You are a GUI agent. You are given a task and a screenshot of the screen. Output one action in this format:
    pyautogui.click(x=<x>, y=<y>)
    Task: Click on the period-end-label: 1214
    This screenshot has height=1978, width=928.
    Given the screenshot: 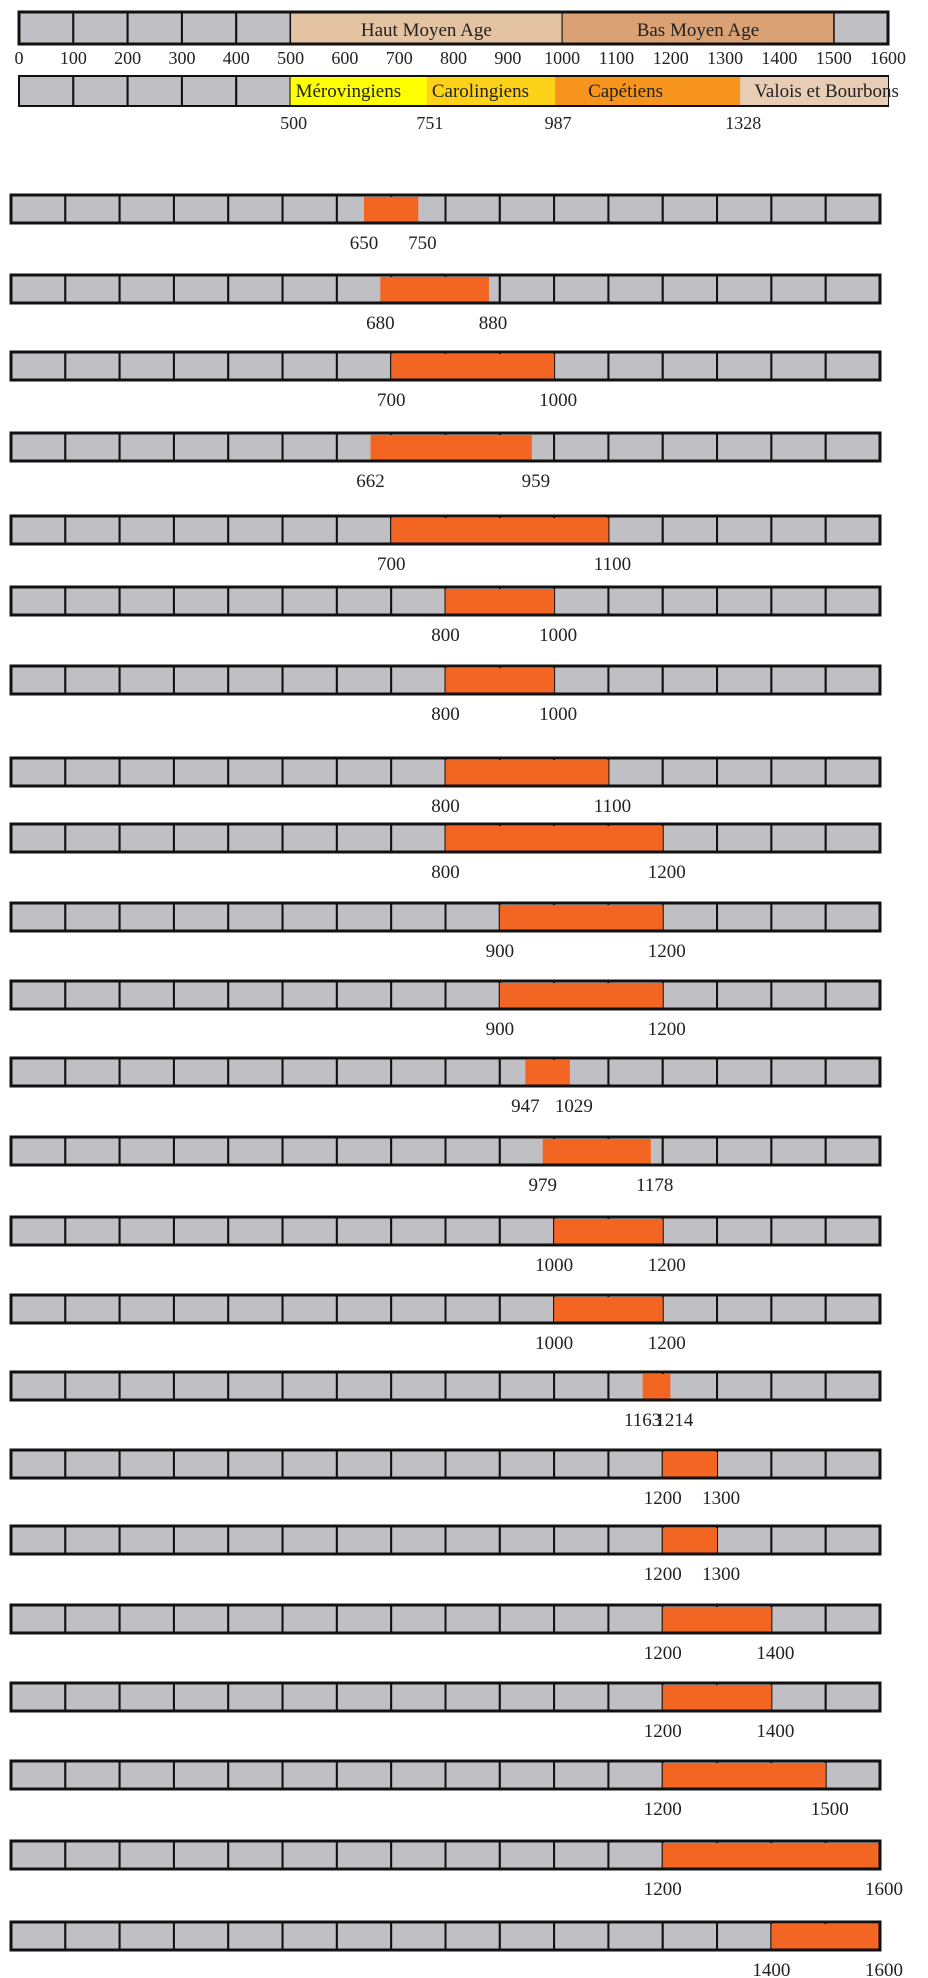 What is the action you would take?
    pyautogui.click(x=674, y=1420)
    